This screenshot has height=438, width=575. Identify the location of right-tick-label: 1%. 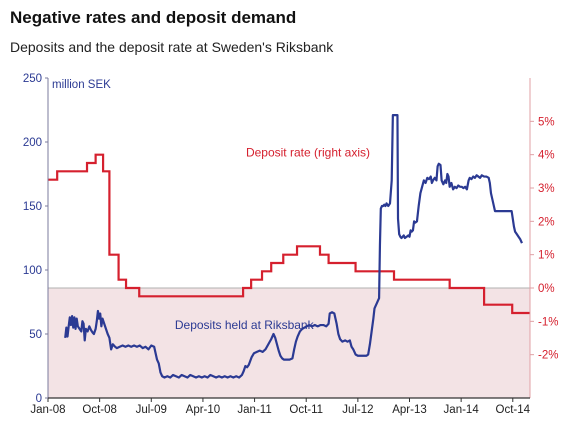
(546, 256).